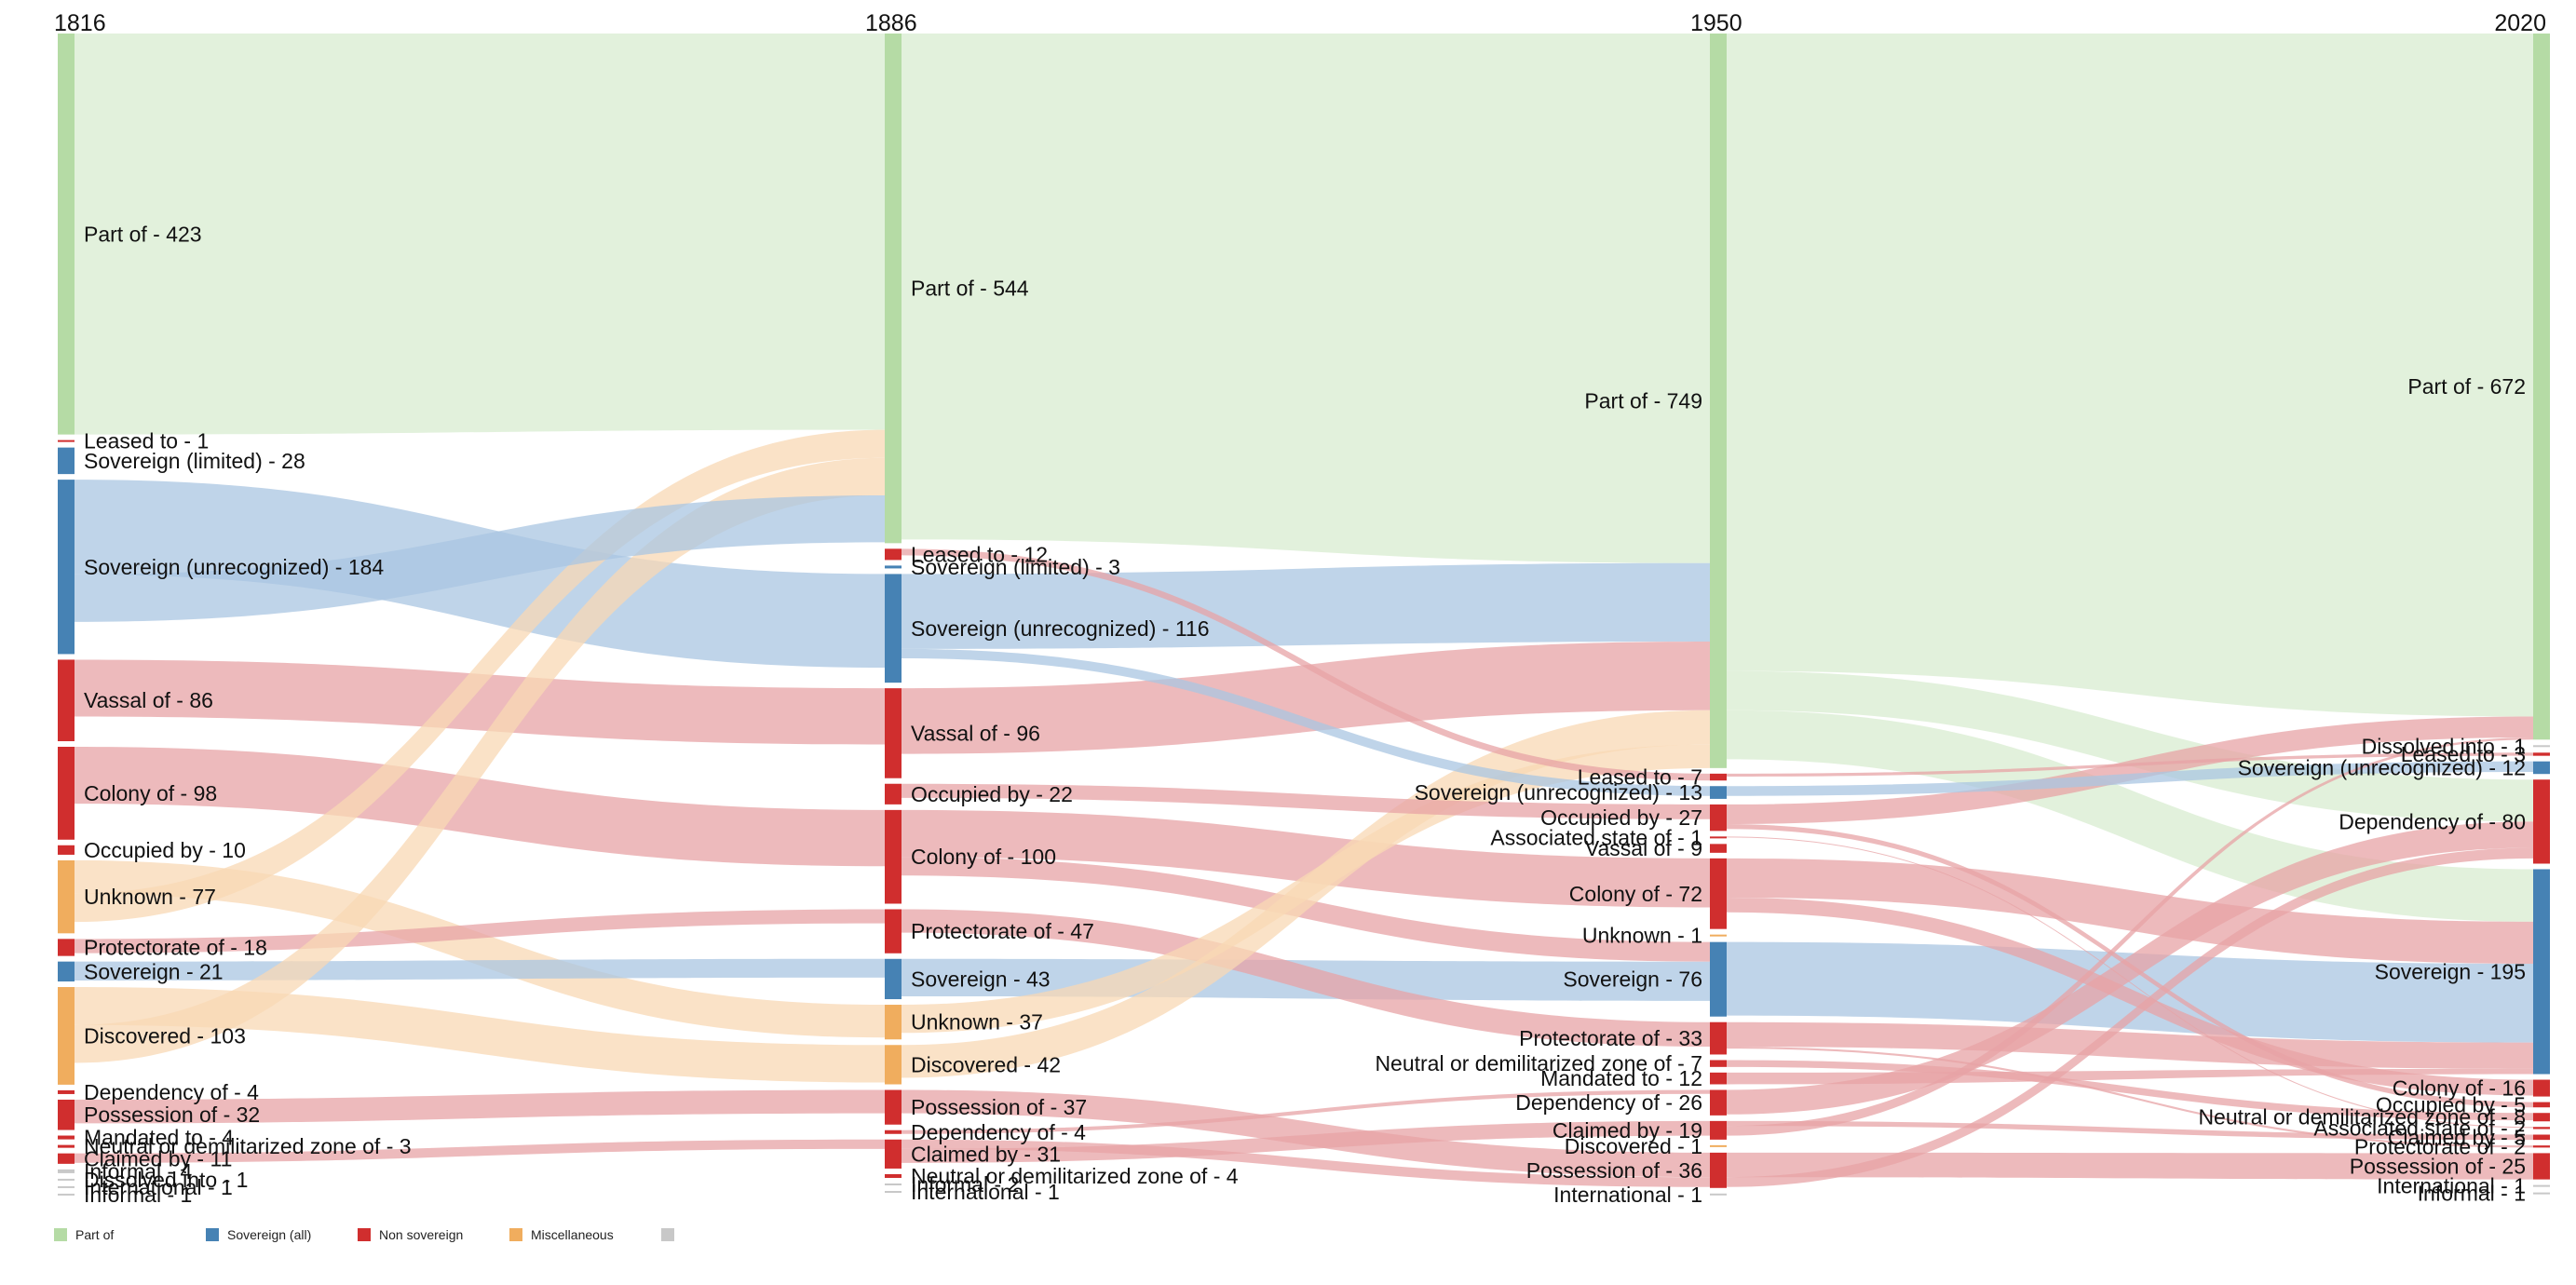  What do you see at coordinates (282, 1234) in the screenshot?
I see `legend-item-sovereign: Sovereign (all)` at bounding box center [282, 1234].